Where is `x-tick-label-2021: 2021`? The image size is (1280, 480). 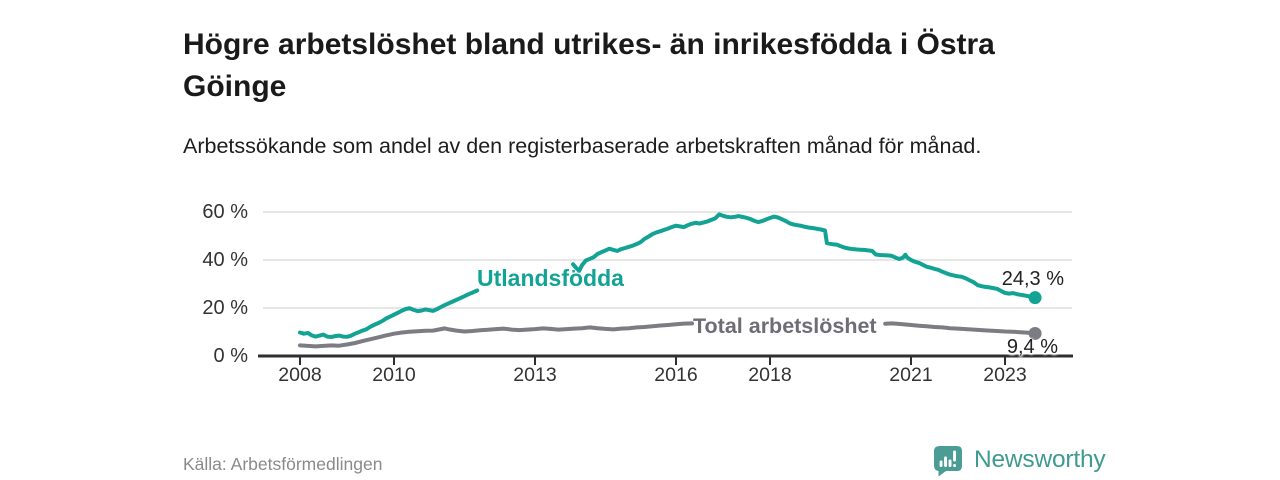
x-tick-label-2021: 2021 is located at coordinates (911, 375).